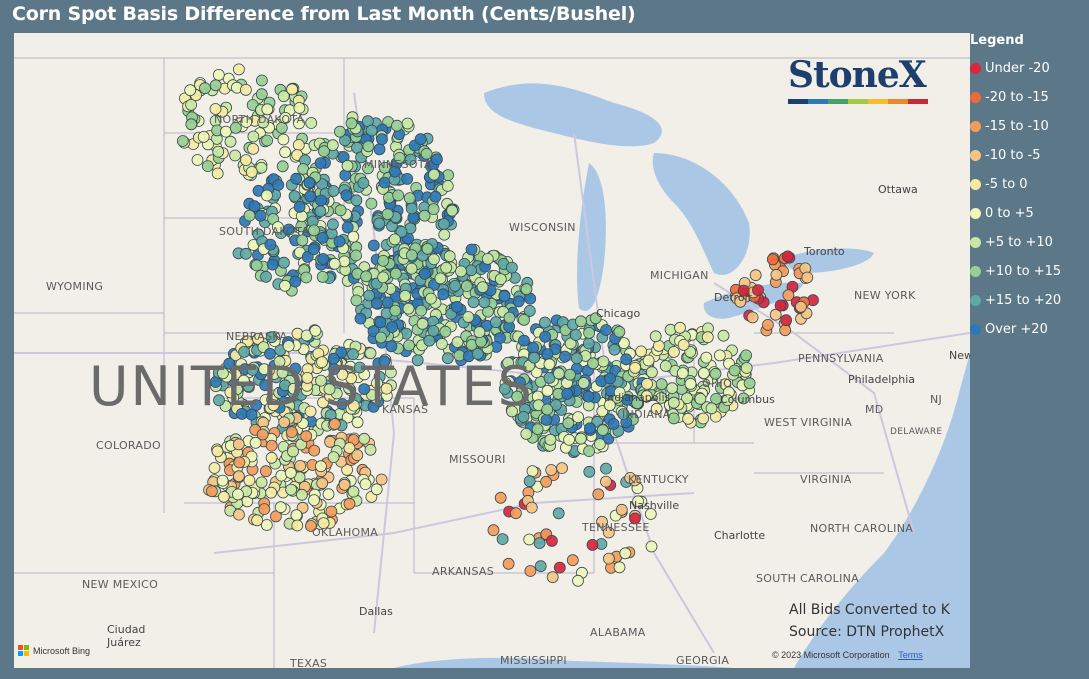 The image size is (1089, 679). Describe the element at coordinates (1027, 242) in the screenshot. I see `legend-item: +5 to +10` at that location.